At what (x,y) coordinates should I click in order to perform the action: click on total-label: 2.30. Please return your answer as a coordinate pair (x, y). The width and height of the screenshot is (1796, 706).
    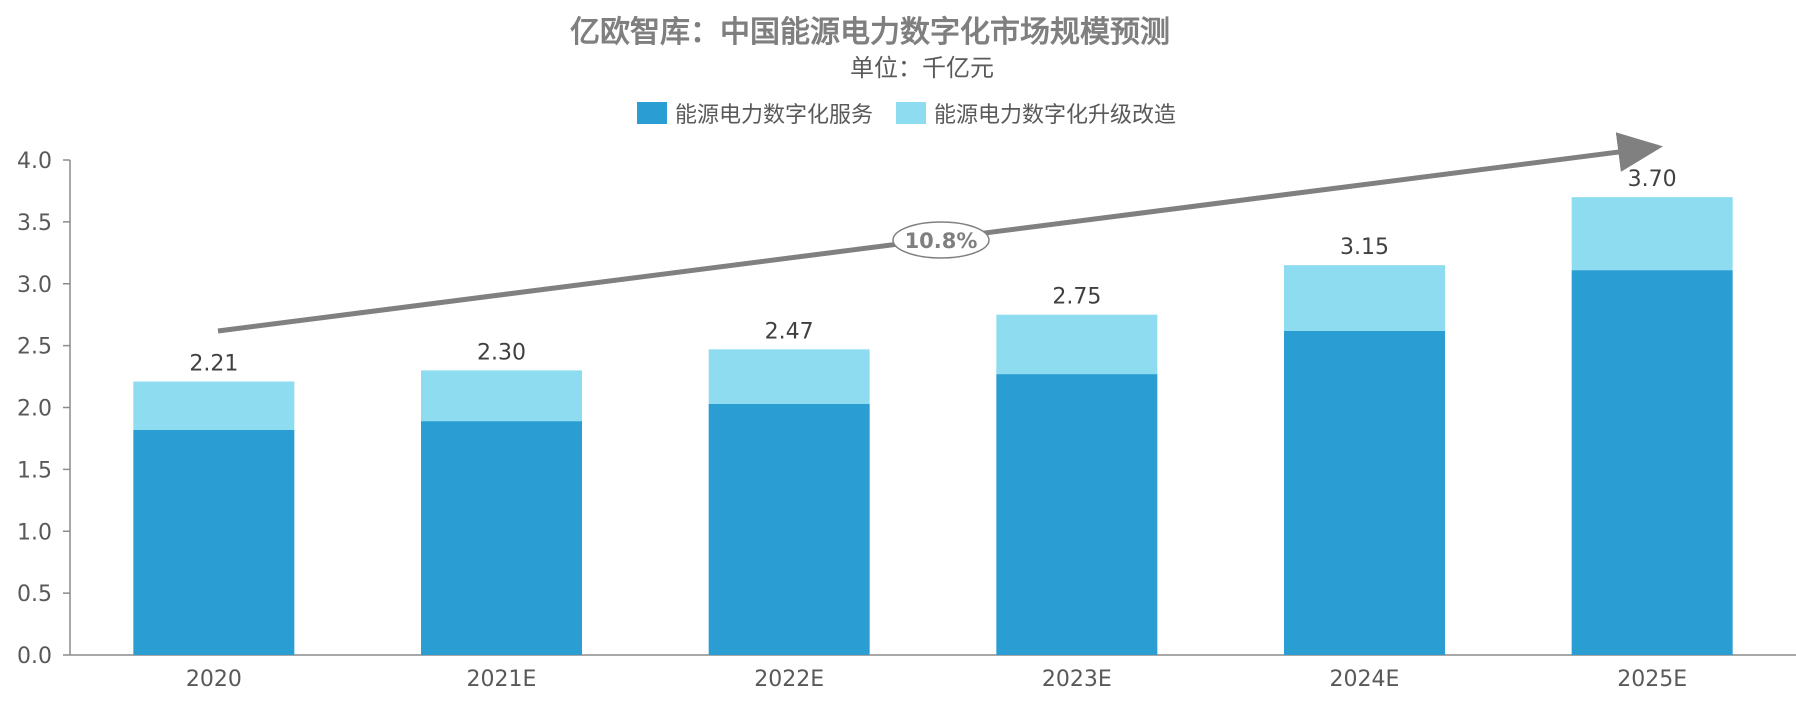
    Looking at the image, I should click on (501, 352).